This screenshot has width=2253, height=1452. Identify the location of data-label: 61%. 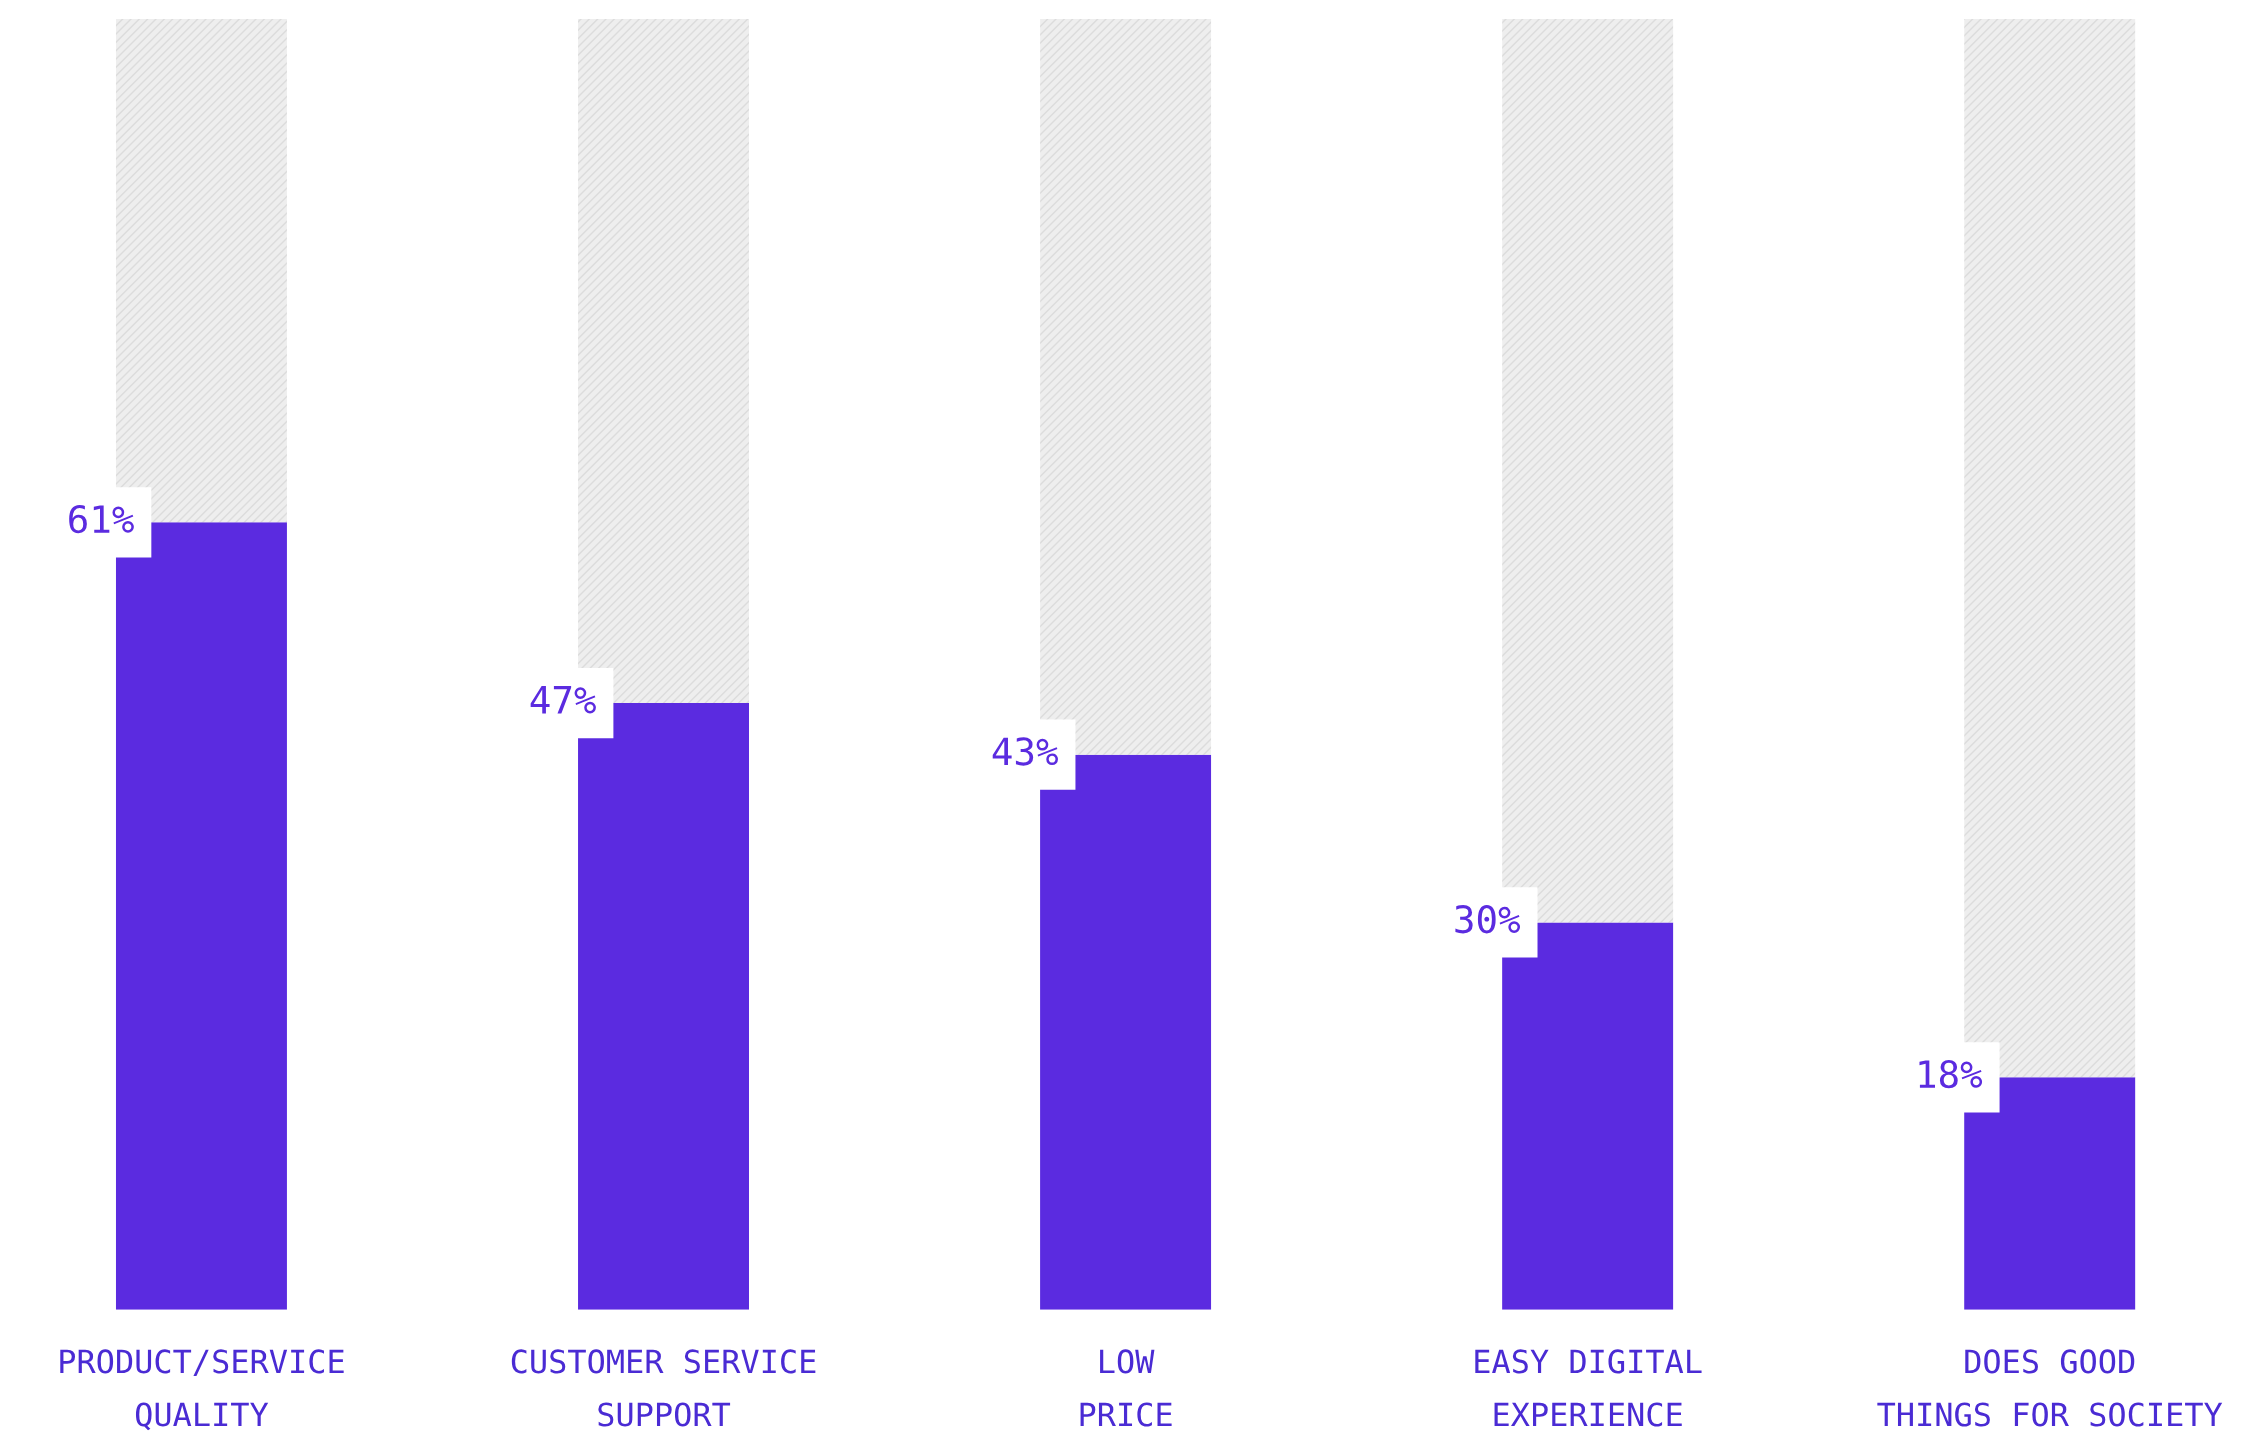
(101, 519).